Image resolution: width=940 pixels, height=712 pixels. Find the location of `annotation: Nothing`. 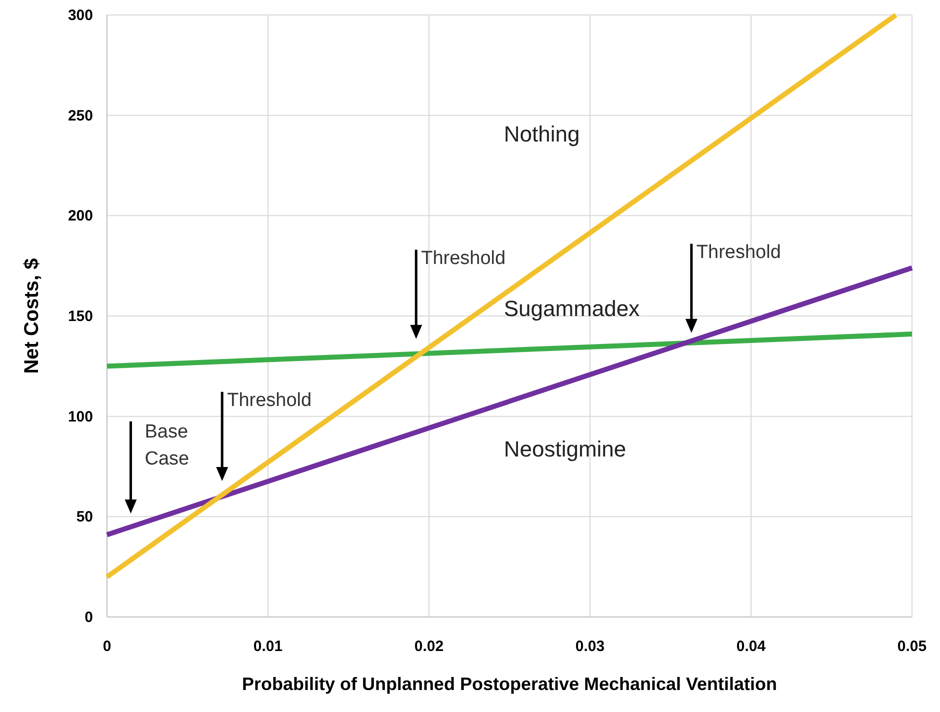

annotation: Nothing is located at coordinates (542, 133).